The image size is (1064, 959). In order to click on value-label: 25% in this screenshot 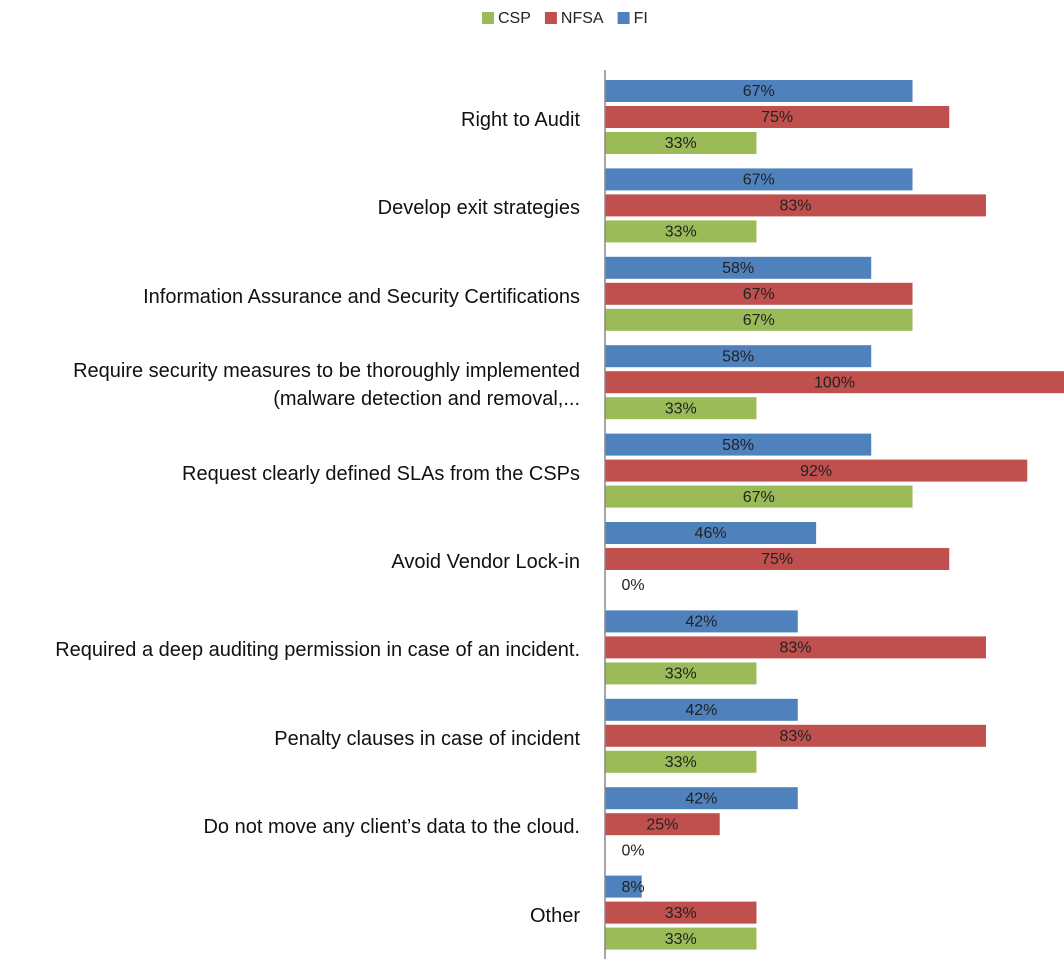, I will do `click(662, 824)`.